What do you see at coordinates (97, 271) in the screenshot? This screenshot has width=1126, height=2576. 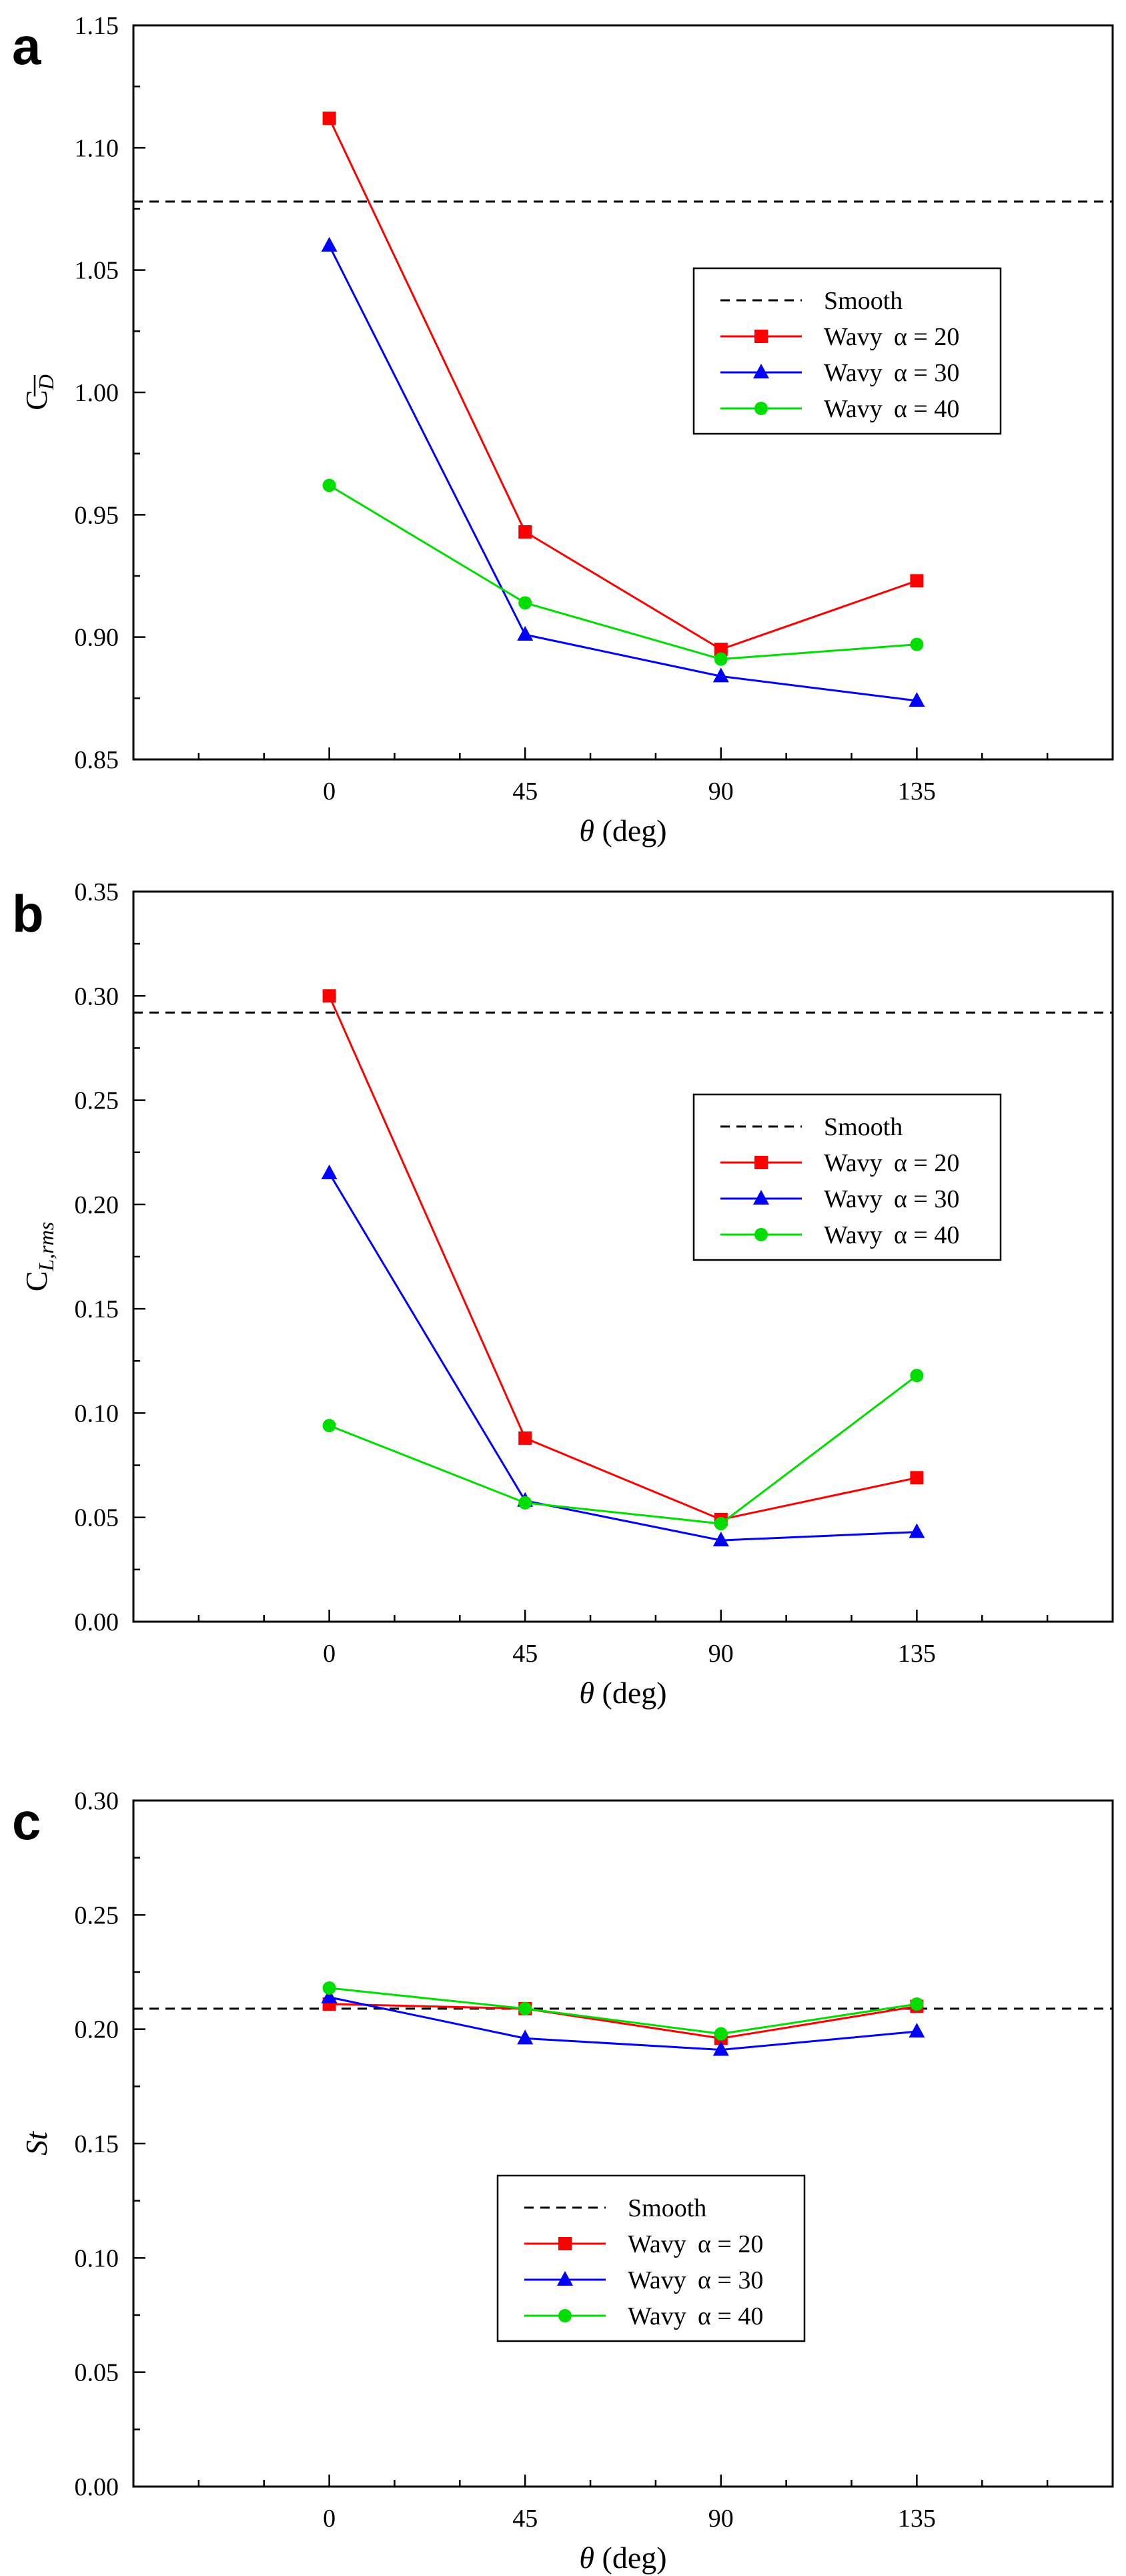 I see `y-tick-label: 1.05` at bounding box center [97, 271].